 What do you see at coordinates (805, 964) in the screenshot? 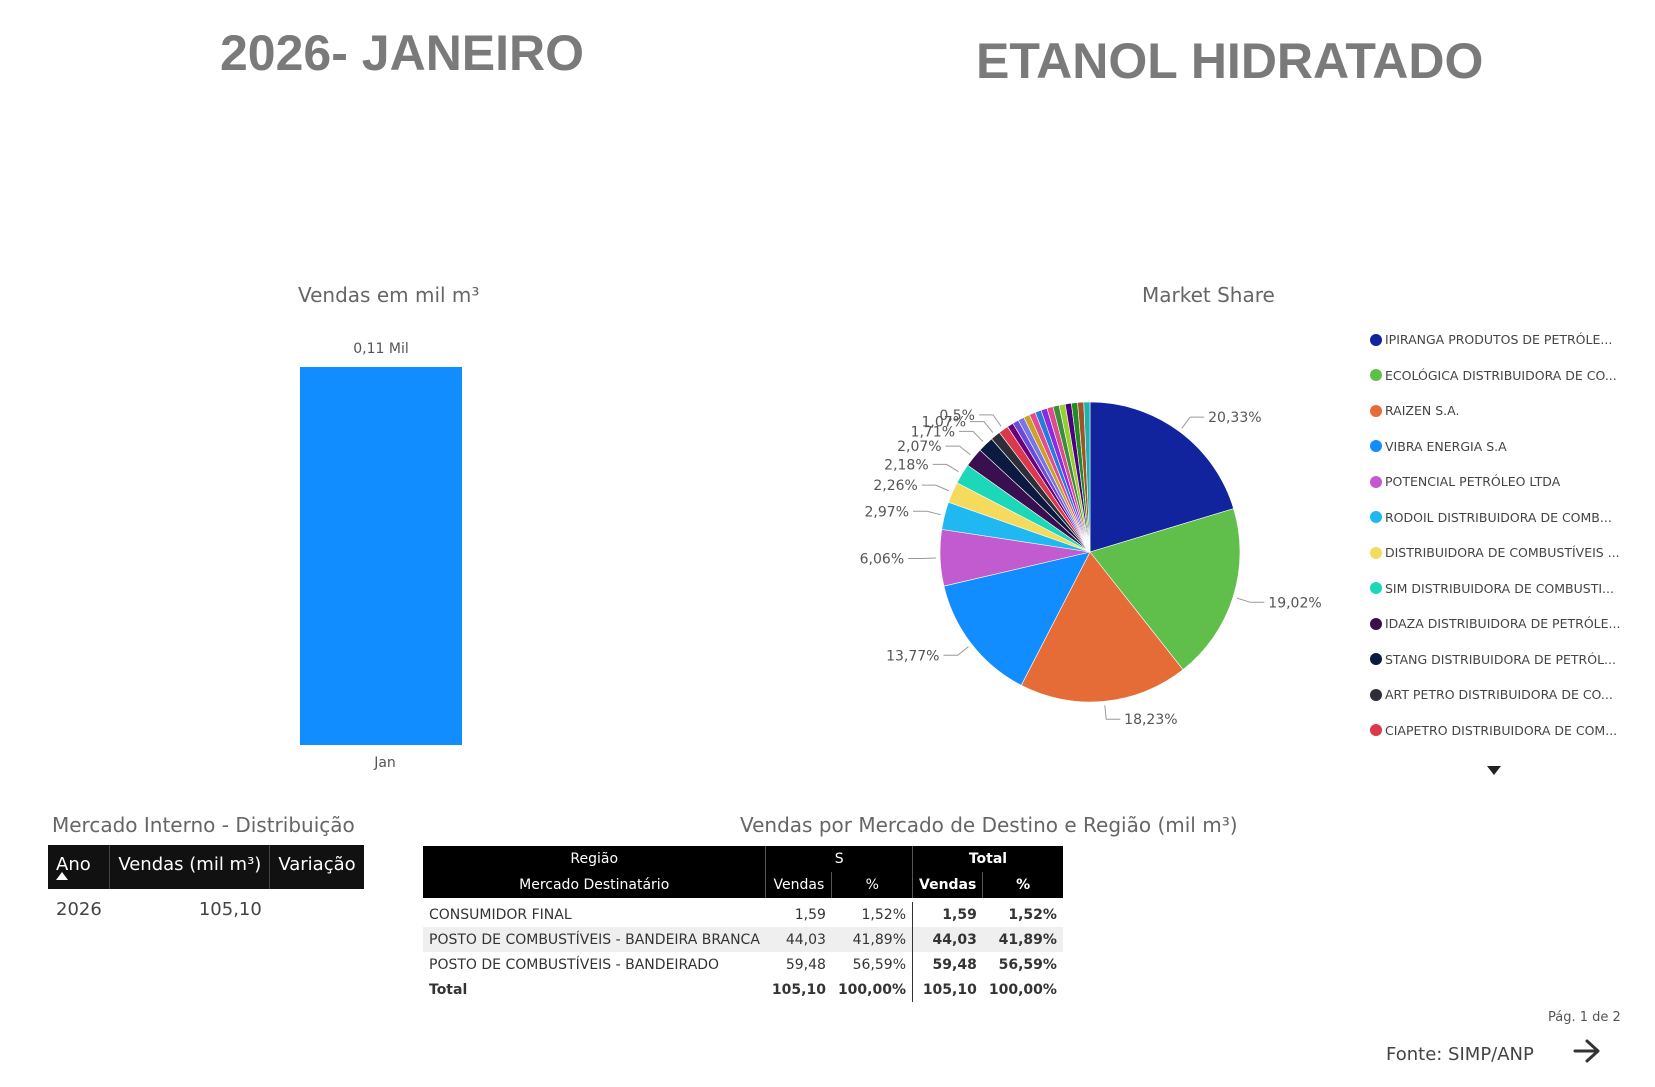
I see `vendas-s-cell: 59,48` at bounding box center [805, 964].